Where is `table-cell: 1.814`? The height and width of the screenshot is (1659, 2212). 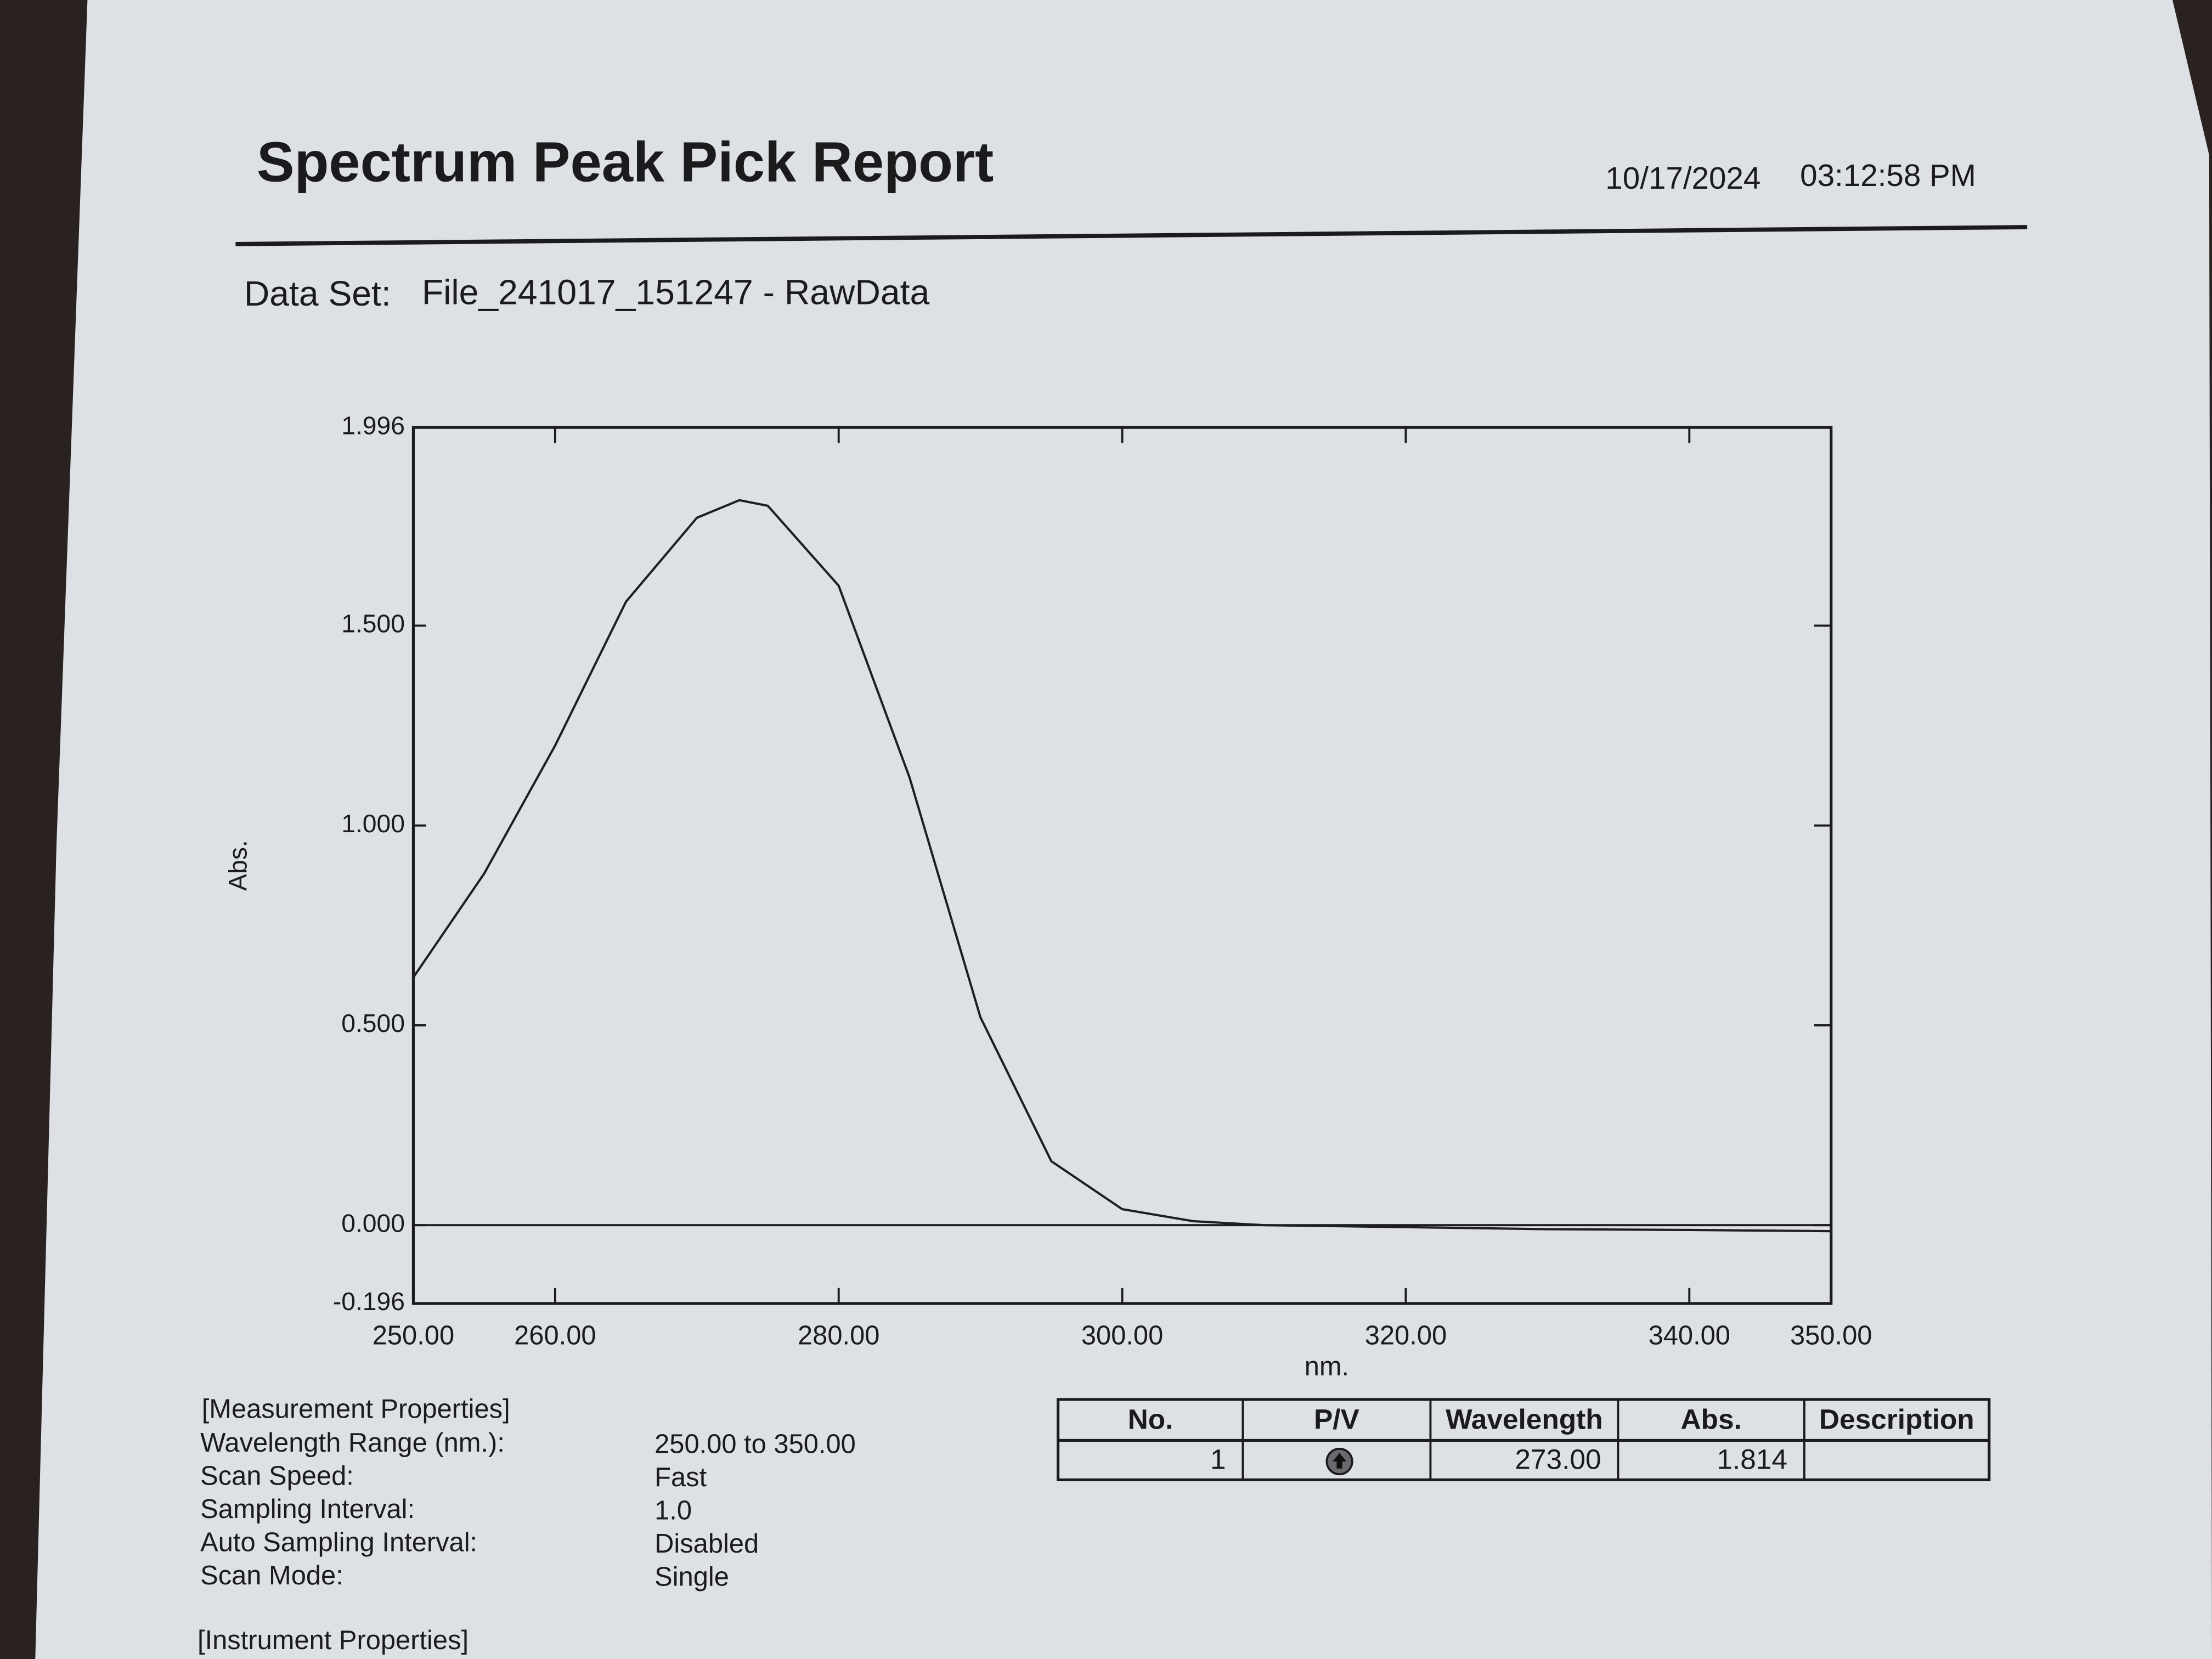
table-cell: 1.814 is located at coordinates (1752, 1459).